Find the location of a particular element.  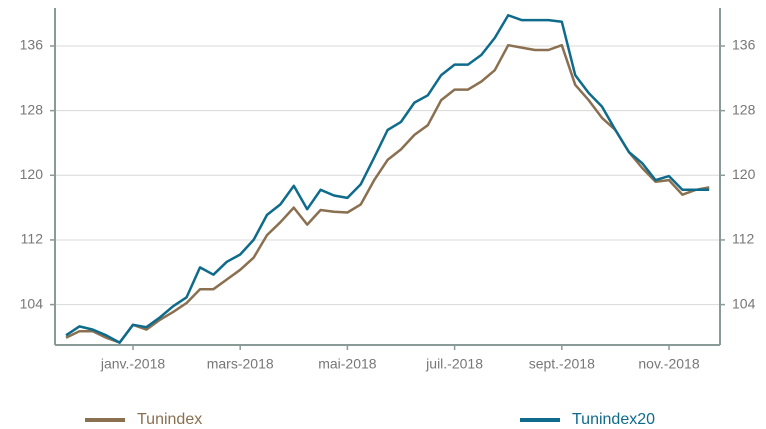

legend-label: Tunindex20 is located at coordinates (613, 419).